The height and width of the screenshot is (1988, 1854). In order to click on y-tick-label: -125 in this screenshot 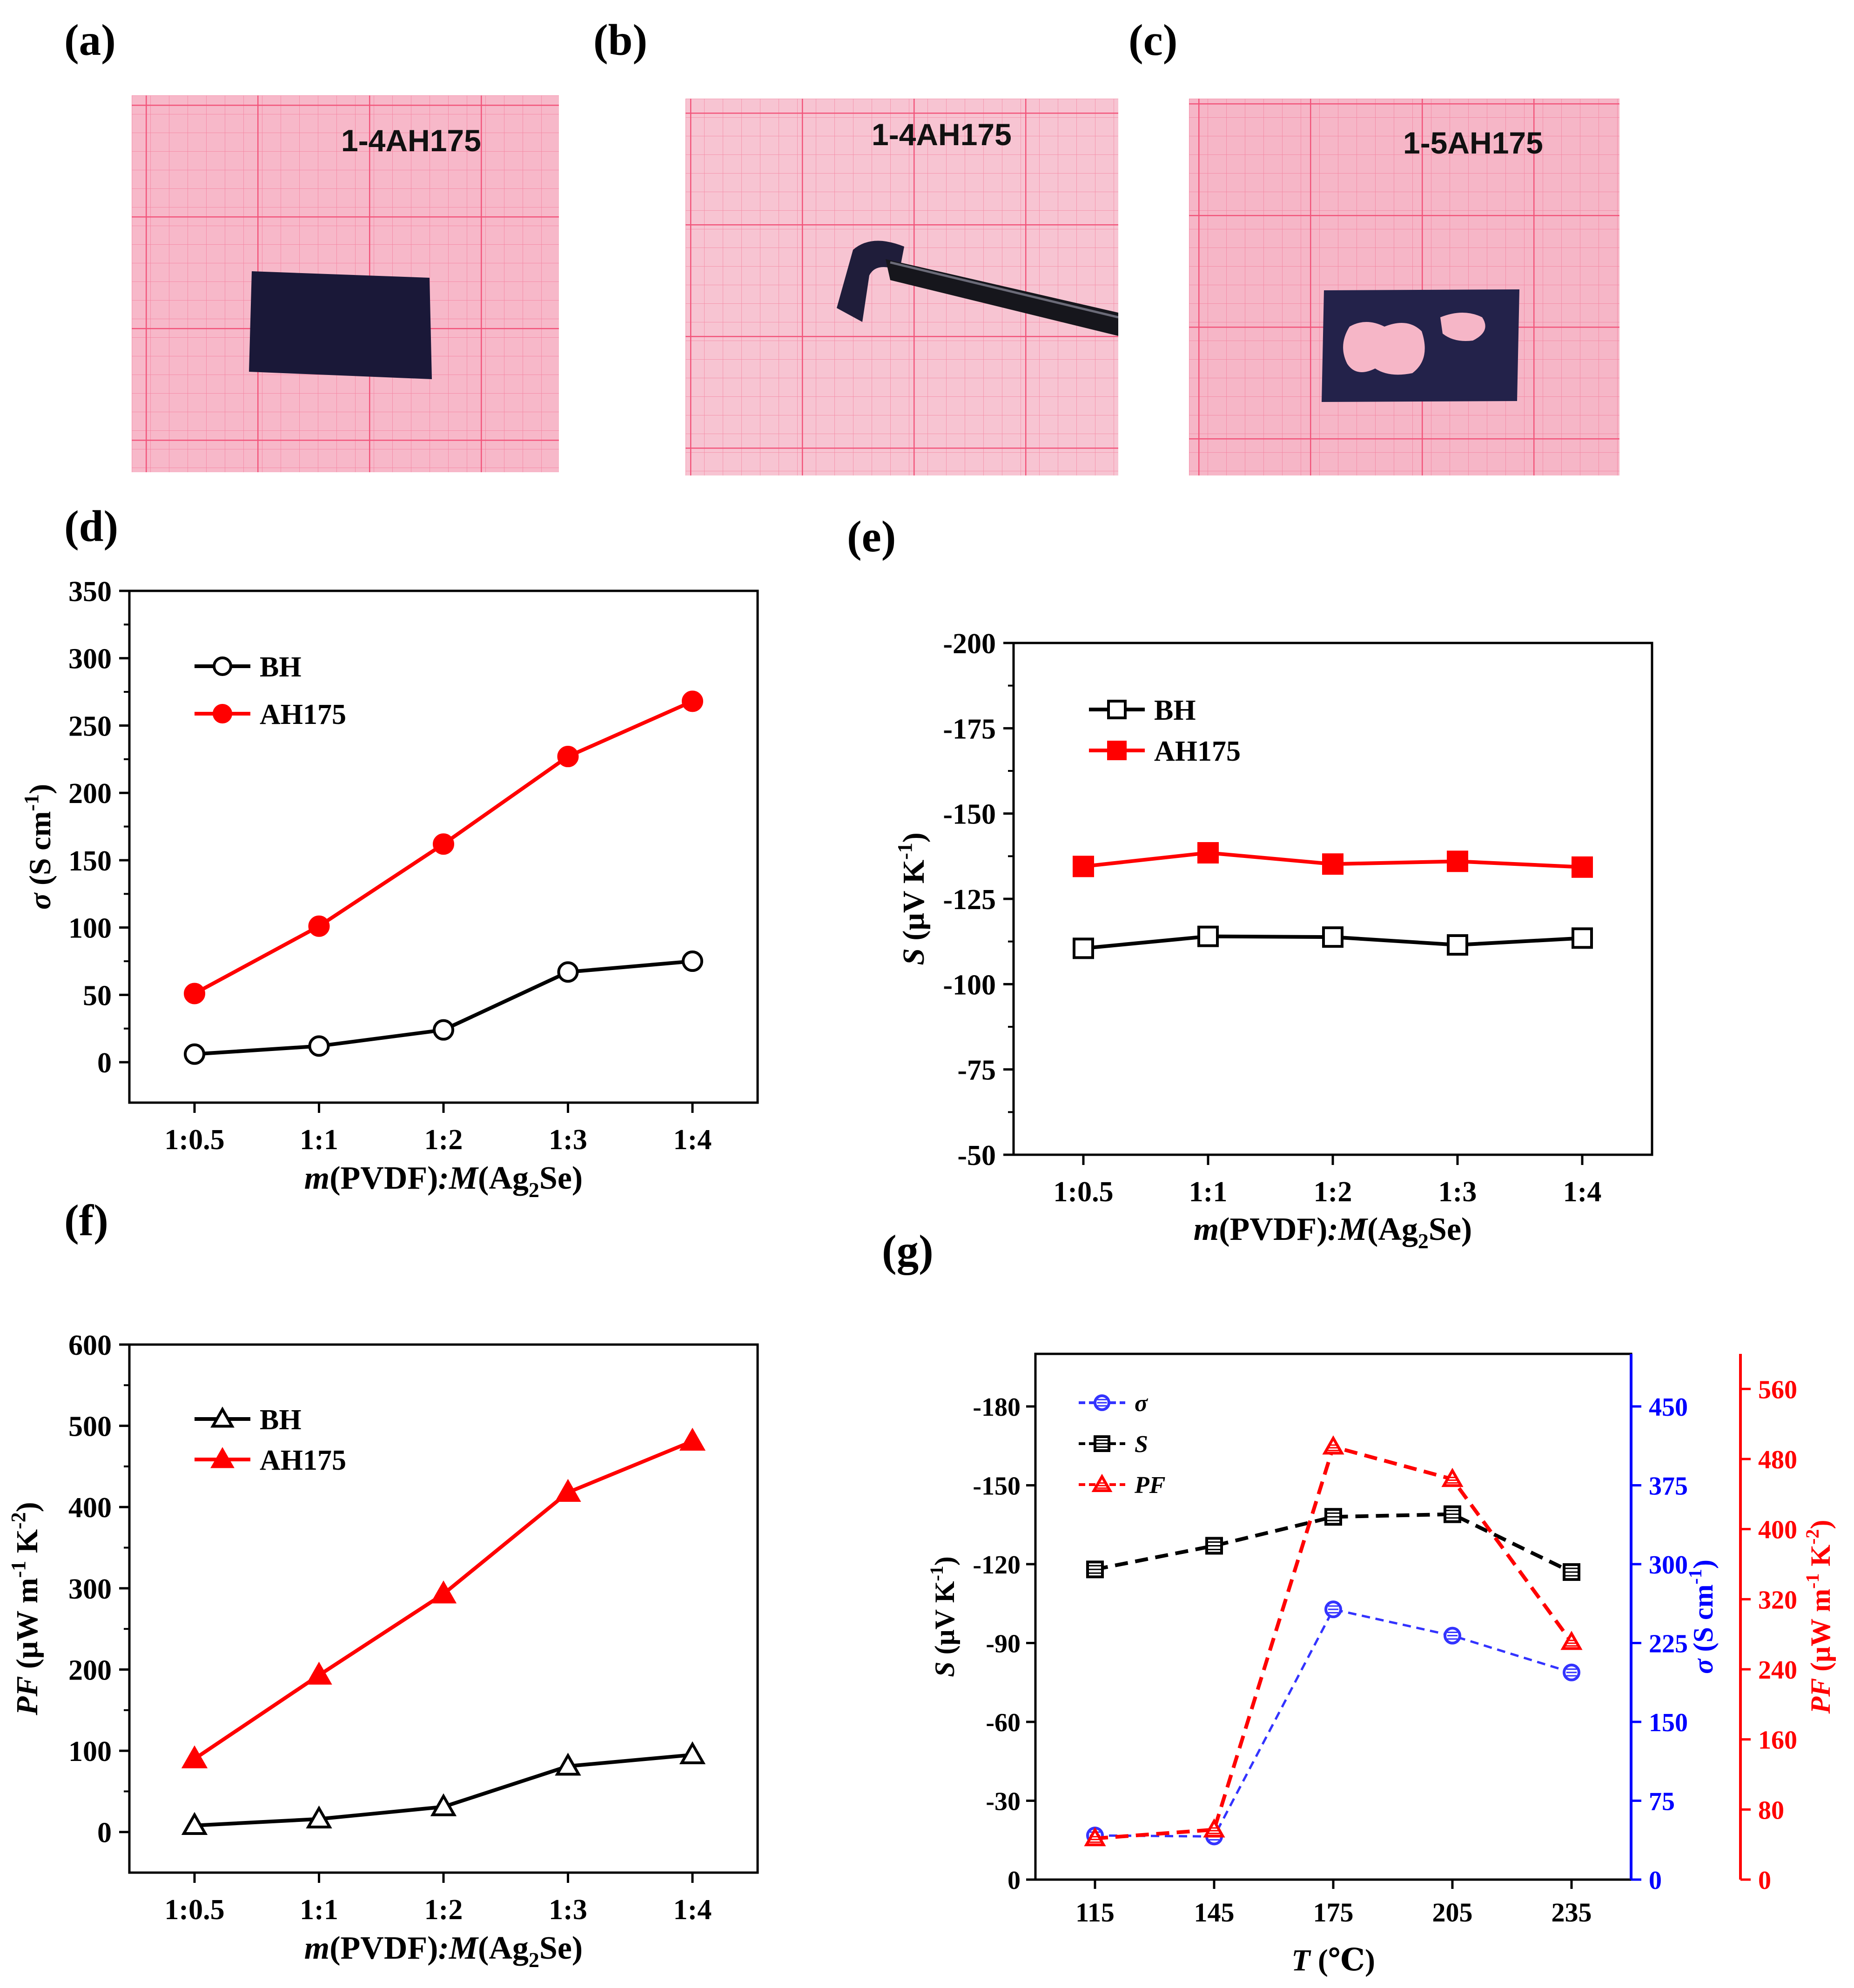, I will do `click(969, 900)`.